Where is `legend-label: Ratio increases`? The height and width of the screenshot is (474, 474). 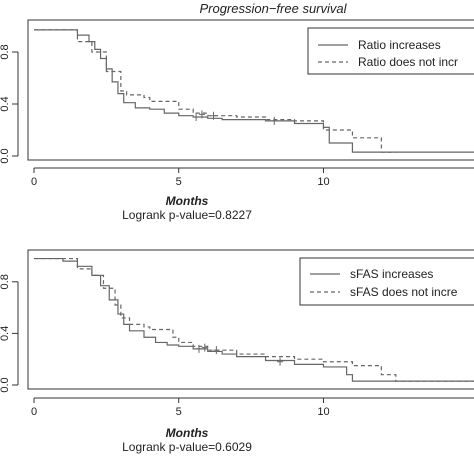 legend-label: Ratio increases is located at coordinates (399, 45).